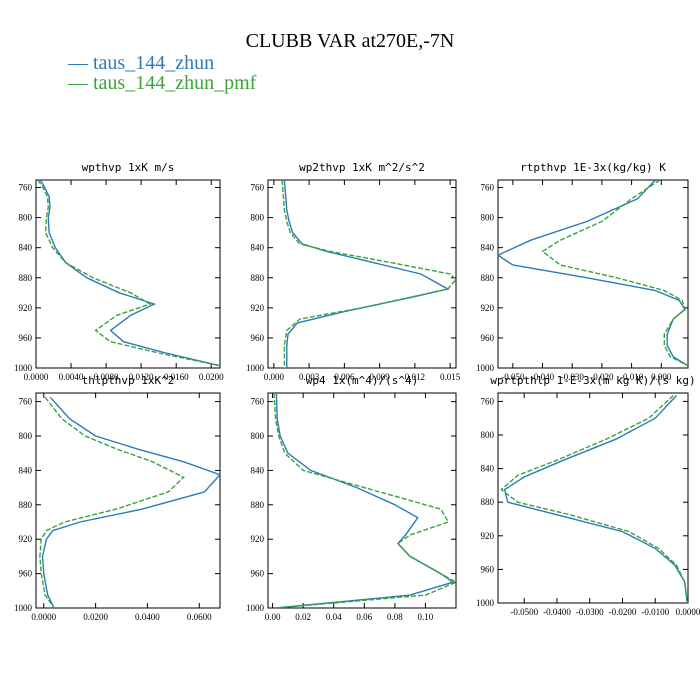  Describe the element at coordinates (557, 612) in the screenshot. I see `x-tick-label: -0.0400` at that location.